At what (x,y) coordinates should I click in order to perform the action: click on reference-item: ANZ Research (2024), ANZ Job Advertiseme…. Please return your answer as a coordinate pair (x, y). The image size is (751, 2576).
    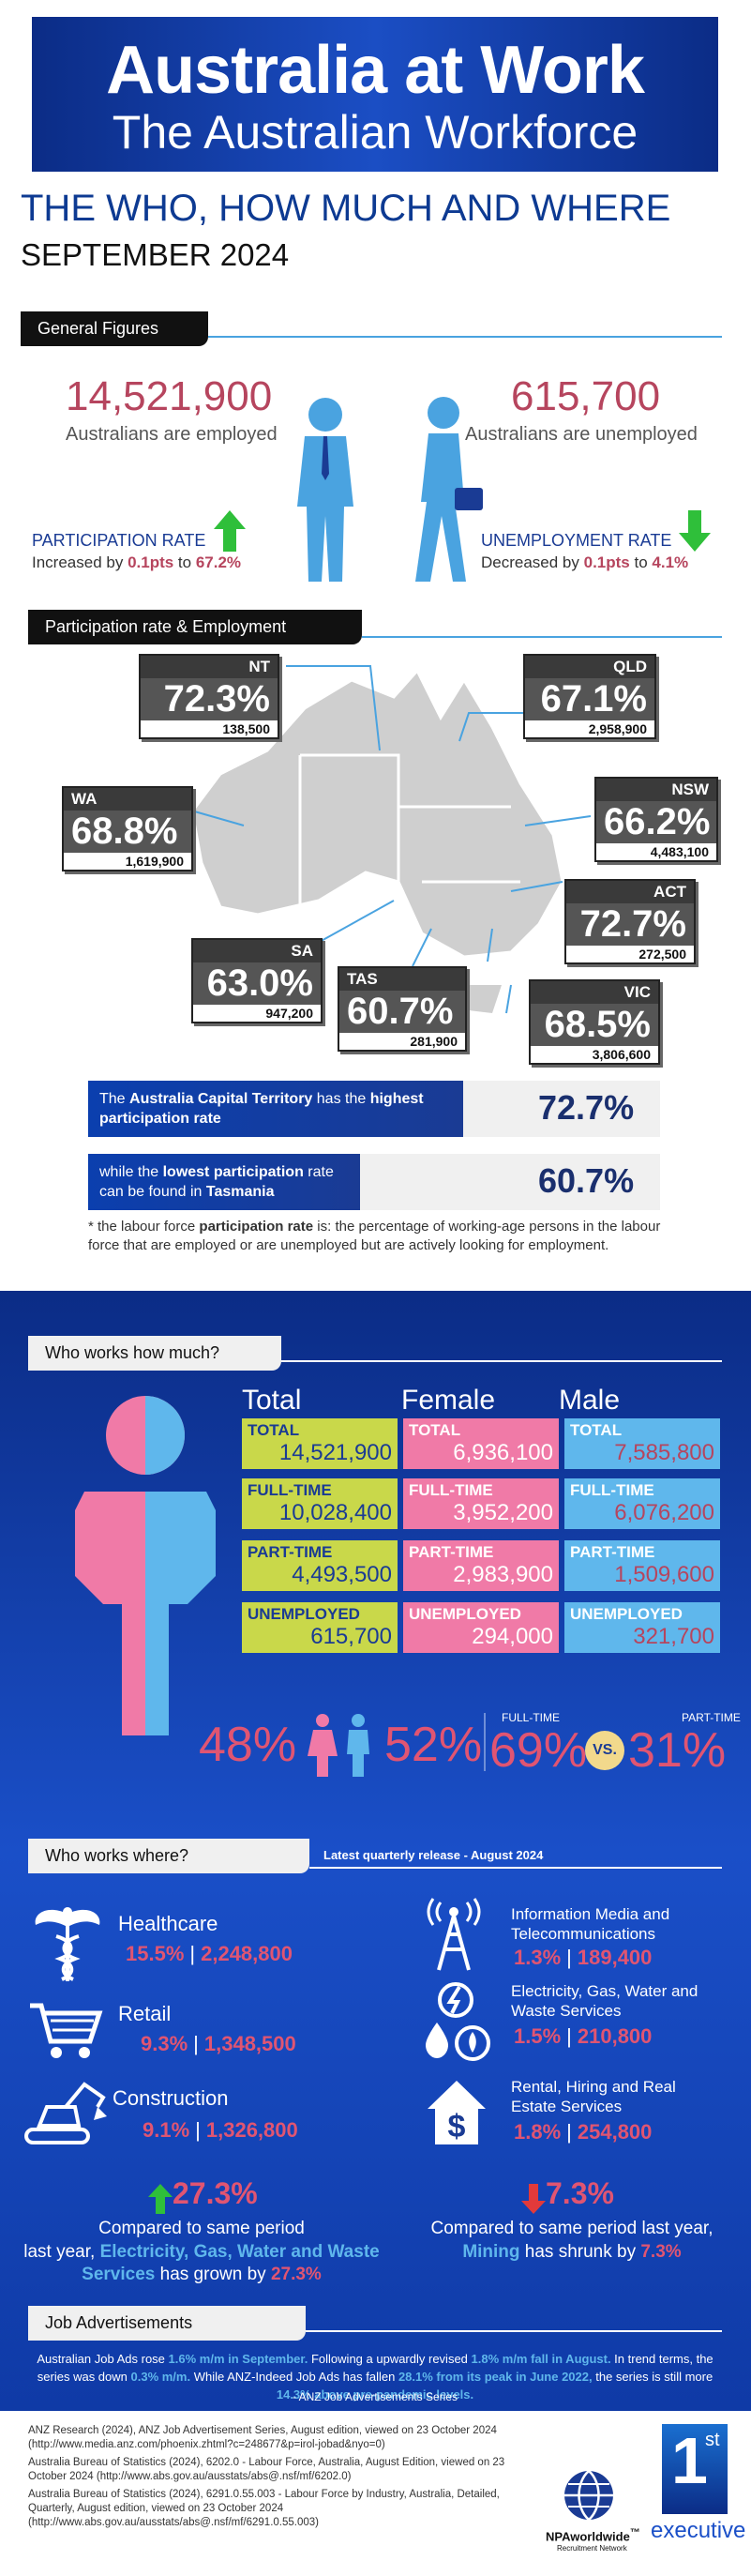
    Looking at the image, I should click on (262, 2437).